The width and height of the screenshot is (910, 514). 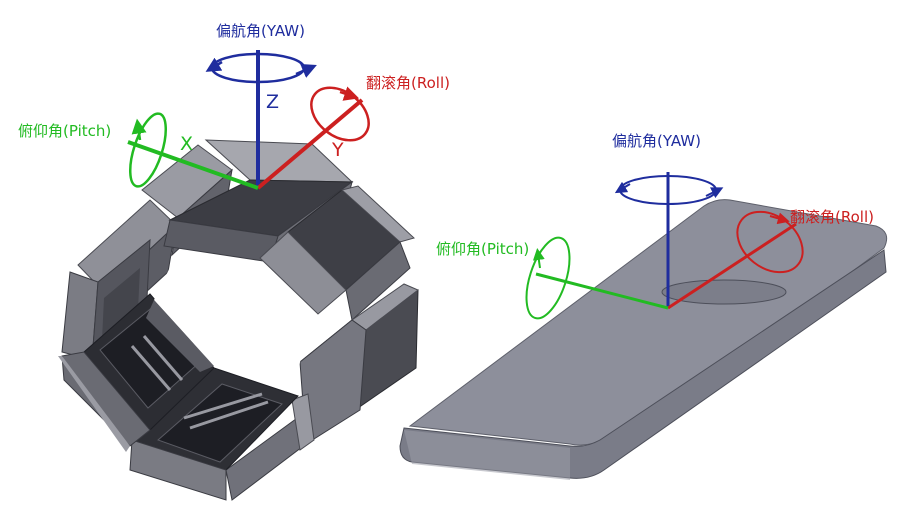 What do you see at coordinates (232, 317) in the screenshot?
I see `ring-inner-opening` at bounding box center [232, 317].